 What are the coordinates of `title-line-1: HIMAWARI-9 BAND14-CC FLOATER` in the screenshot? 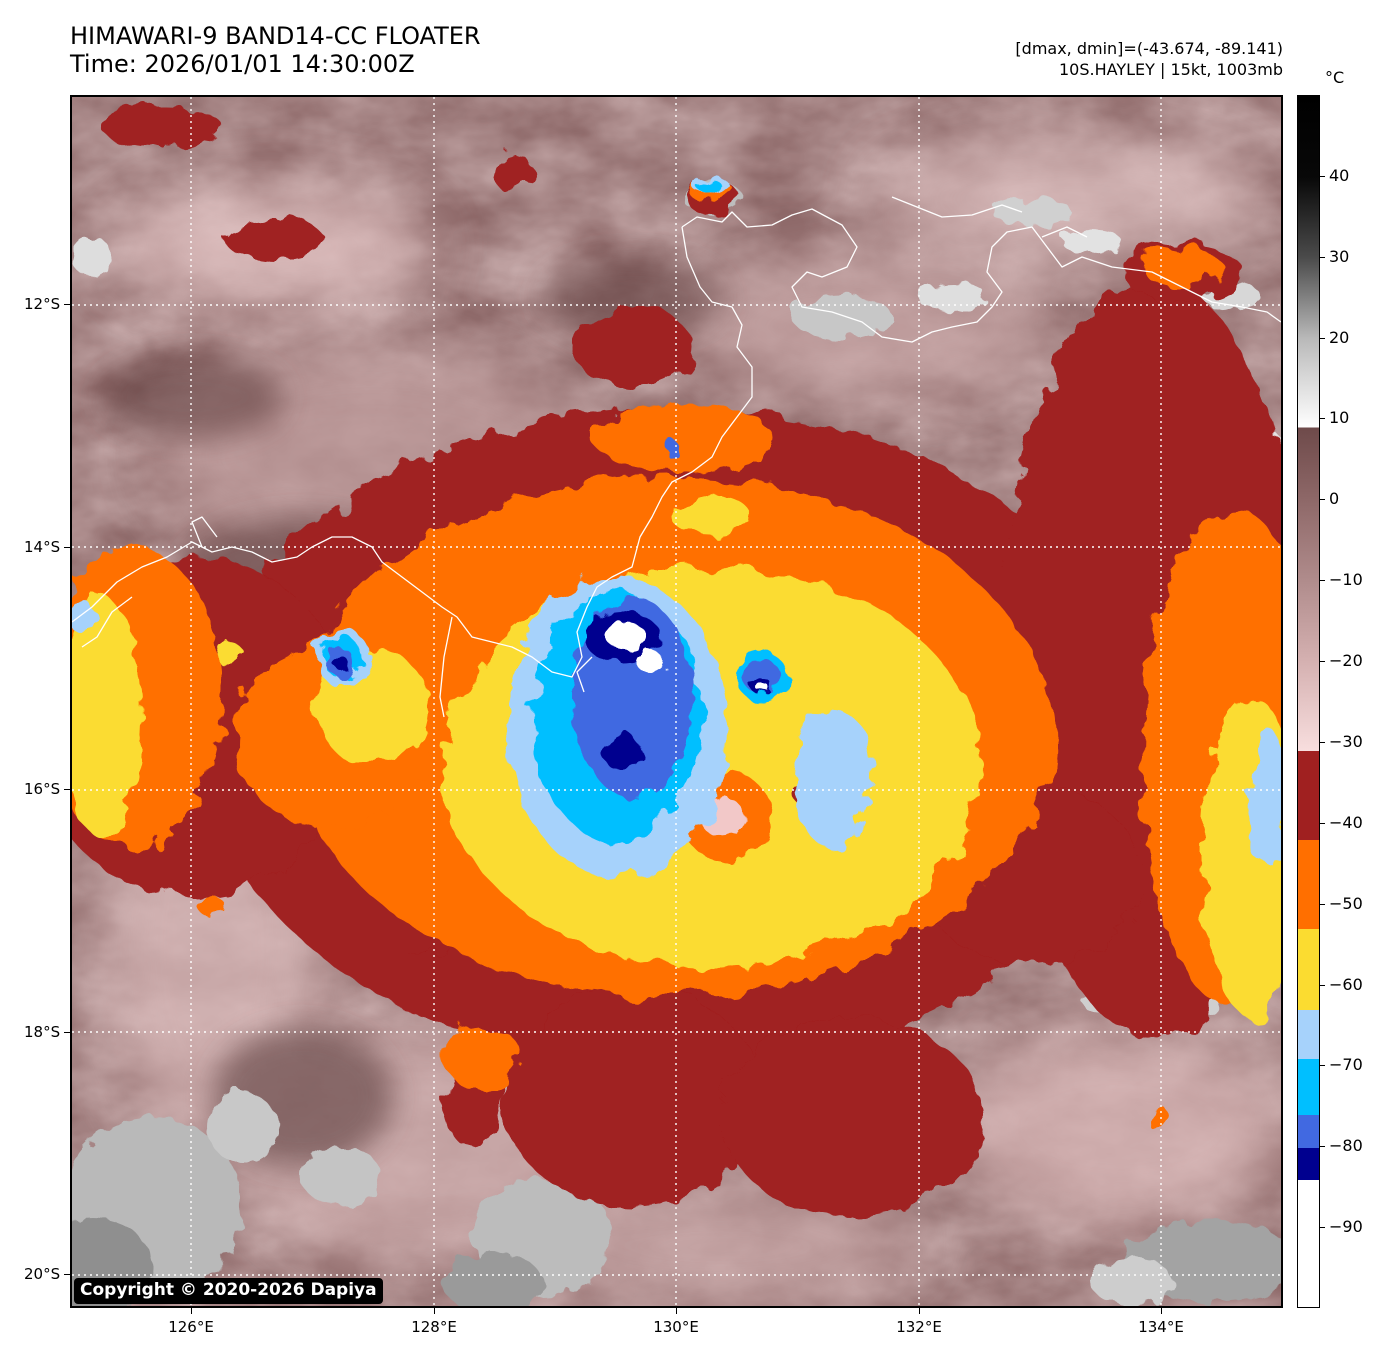 It's located at (275, 36).